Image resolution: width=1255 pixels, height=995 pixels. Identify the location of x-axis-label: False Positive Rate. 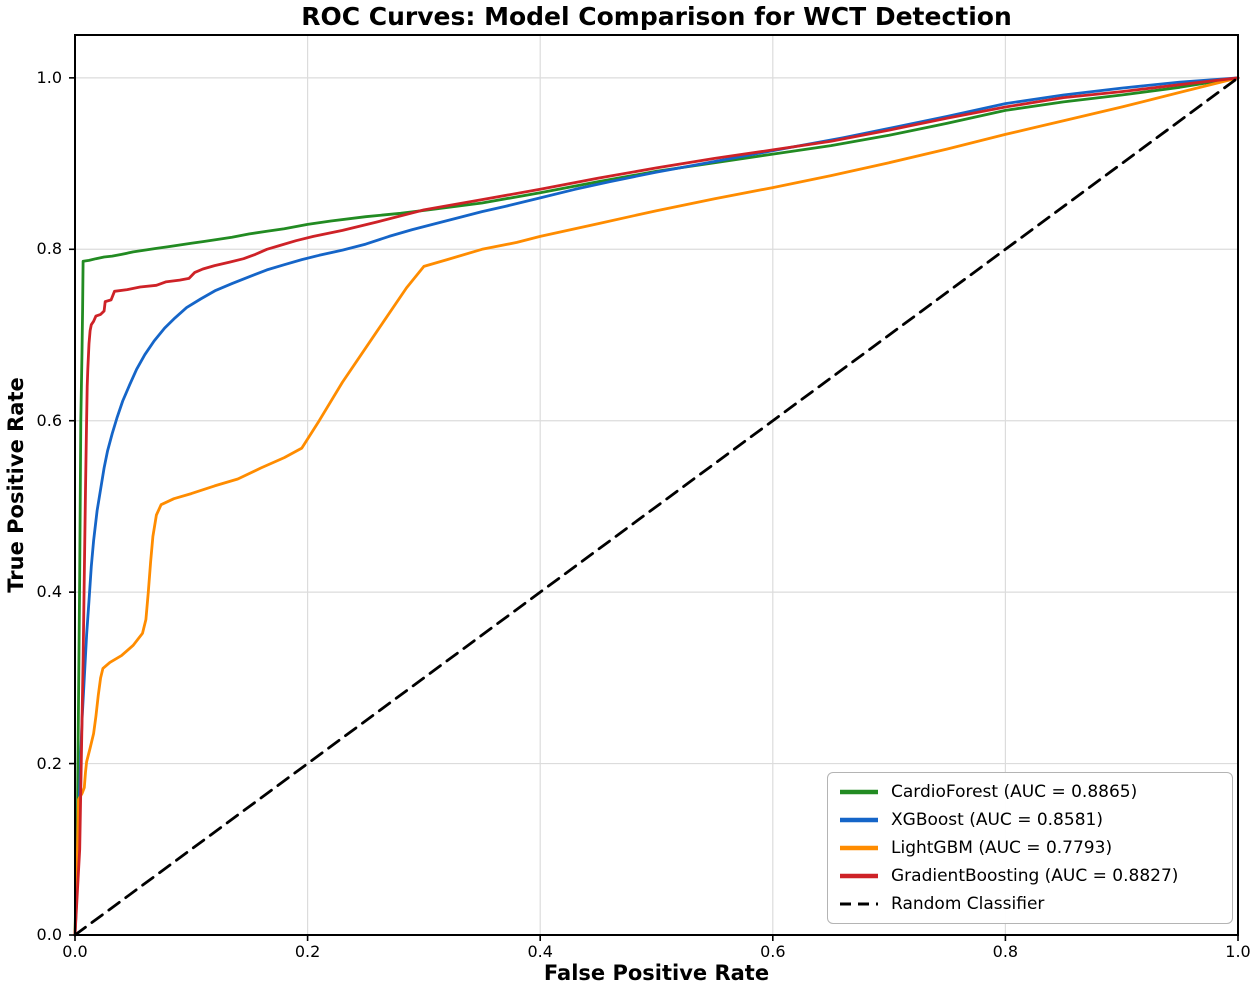
(656, 973).